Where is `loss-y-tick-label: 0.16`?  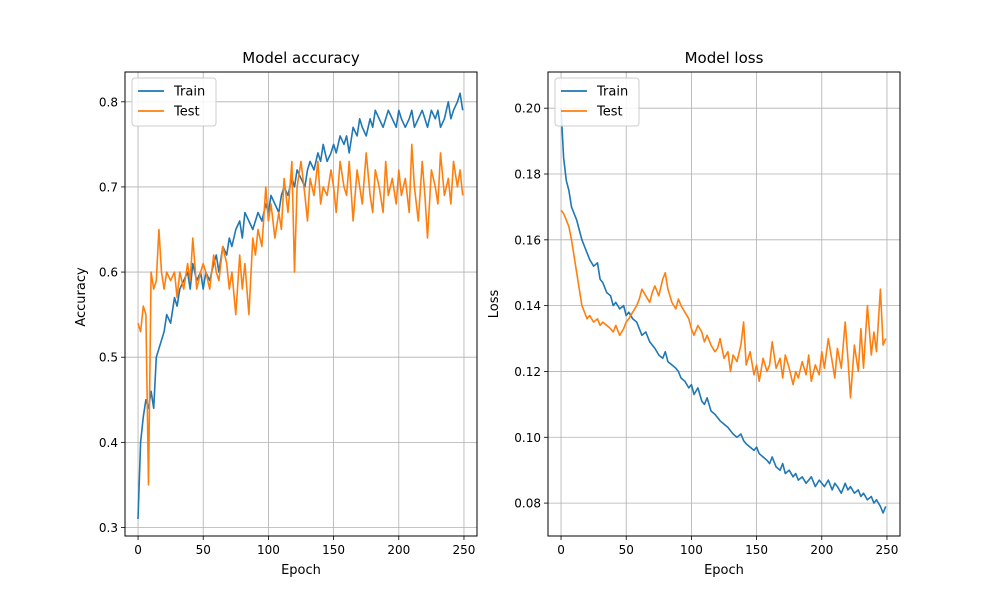 loss-y-tick-label: 0.16 is located at coordinates (527, 240).